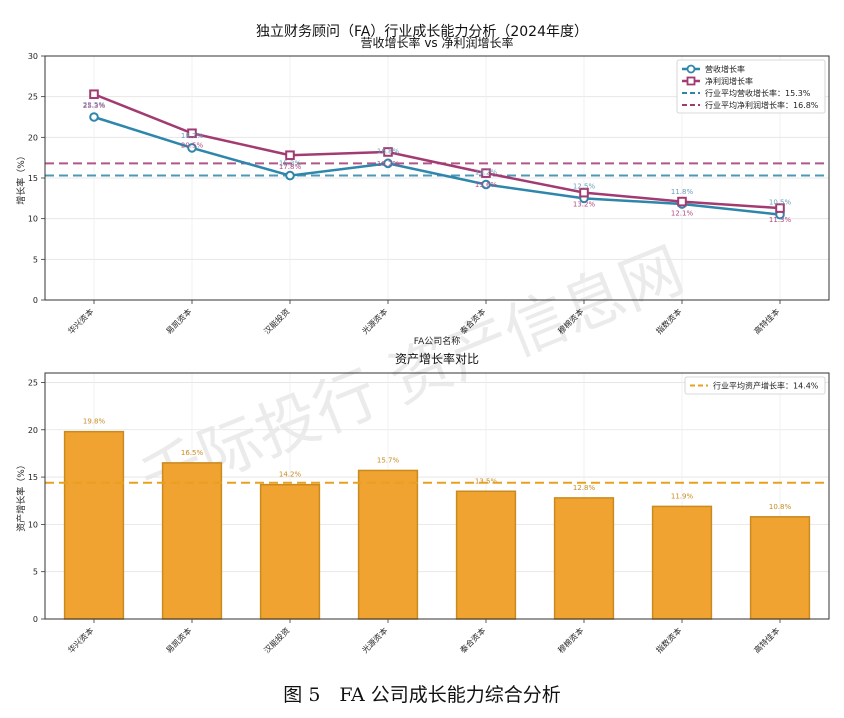 This screenshot has height=718, width=844. Describe the element at coordinates (780, 220) in the screenshot. I see `data-label: 11.3%` at that location.